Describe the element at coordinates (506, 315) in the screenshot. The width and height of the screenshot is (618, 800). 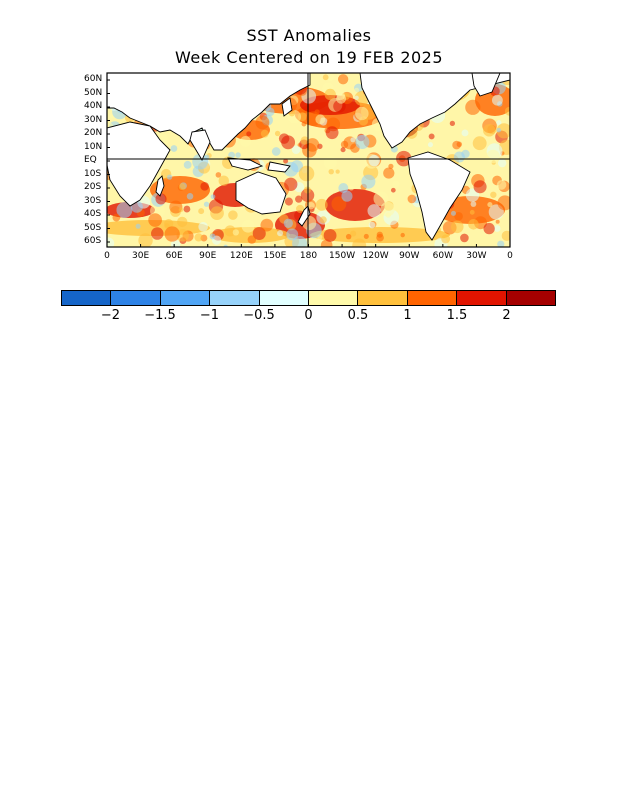
I see `color-scale-tick-label: 2` at that location.